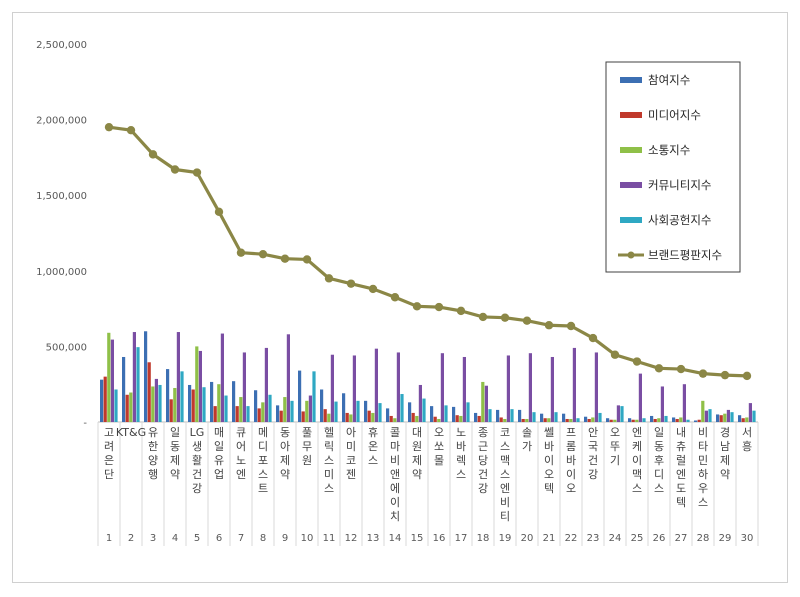 The image size is (800, 597). What do you see at coordinates (61, 272) in the screenshot?
I see `y-tick-label: 1,000,000` at bounding box center [61, 272].